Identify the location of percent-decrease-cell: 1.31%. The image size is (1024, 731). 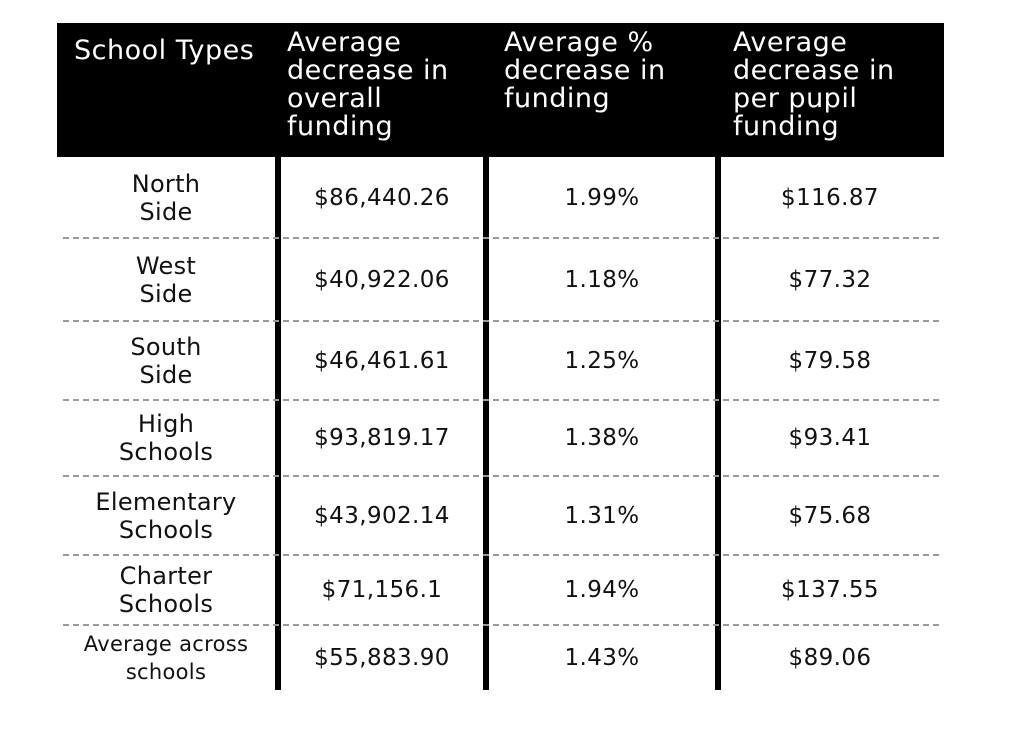
(602, 515).